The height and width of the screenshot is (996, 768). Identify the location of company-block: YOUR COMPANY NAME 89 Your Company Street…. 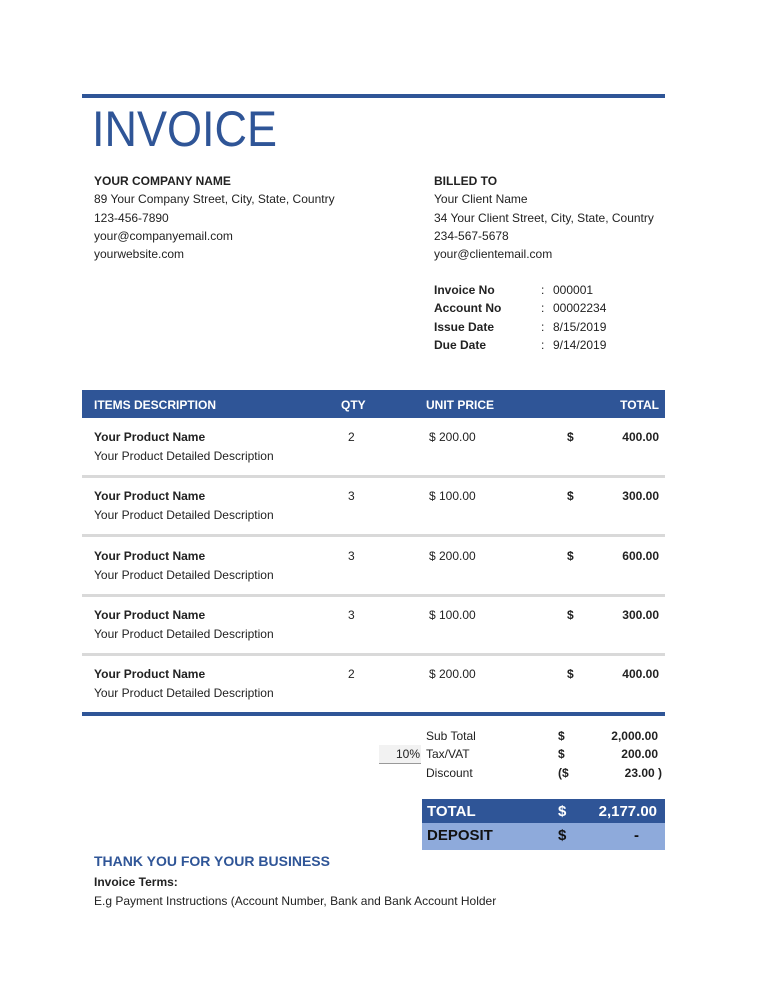
(214, 217).